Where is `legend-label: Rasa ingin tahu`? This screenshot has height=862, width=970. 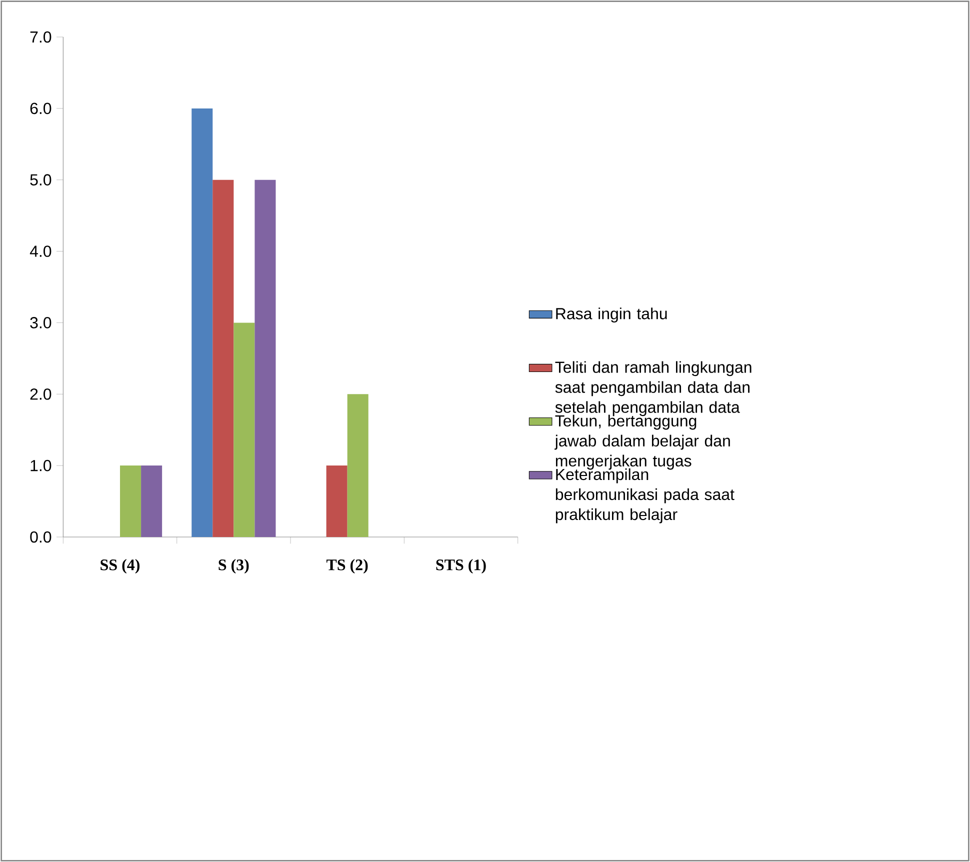
legend-label: Rasa ingin tahu is located at coordinates (611, 315).